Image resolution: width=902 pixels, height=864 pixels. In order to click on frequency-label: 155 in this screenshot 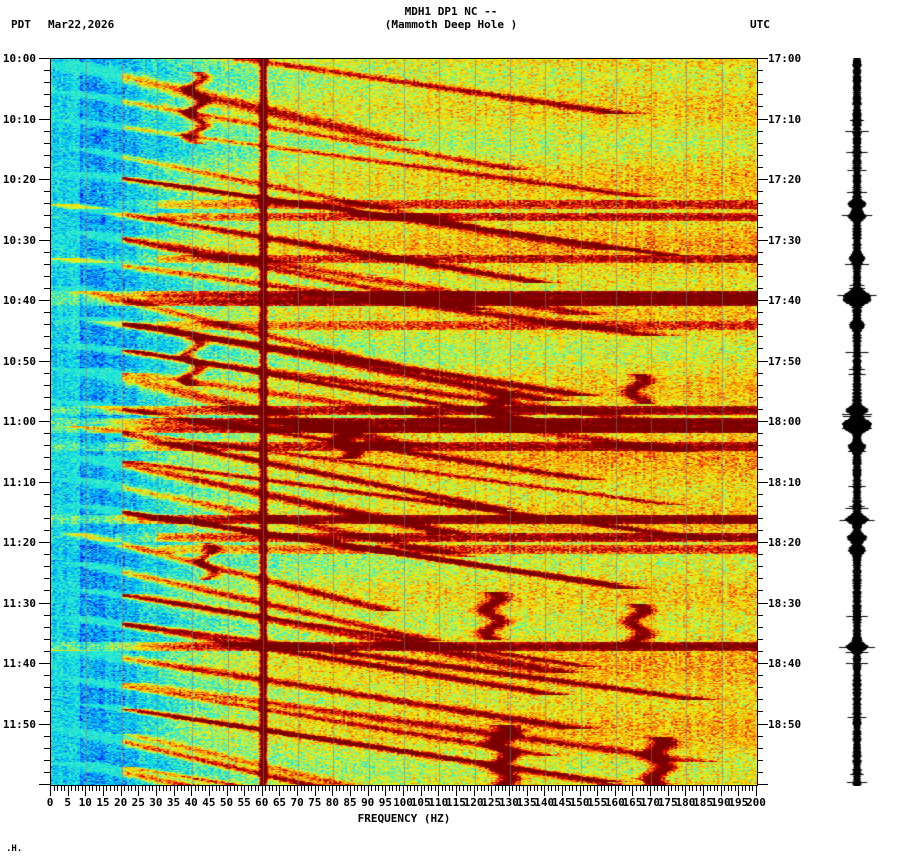, I will do `click(597, 802)`.